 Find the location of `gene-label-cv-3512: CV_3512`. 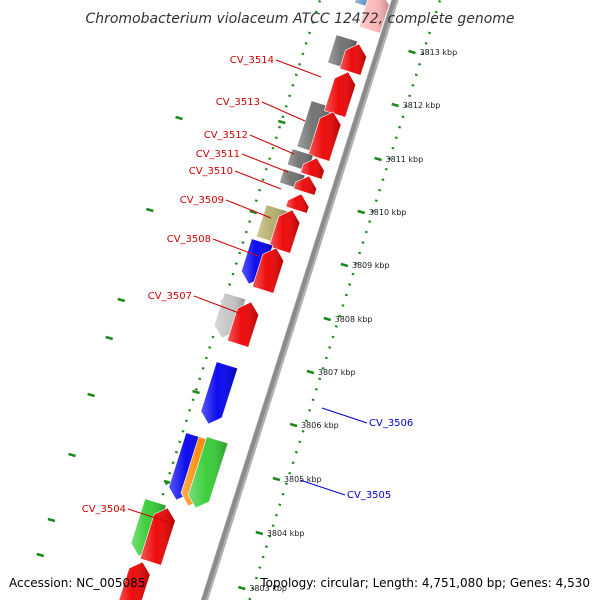

gene-label-cv-3512: CV_3512 is located at coordinates (226, 135).